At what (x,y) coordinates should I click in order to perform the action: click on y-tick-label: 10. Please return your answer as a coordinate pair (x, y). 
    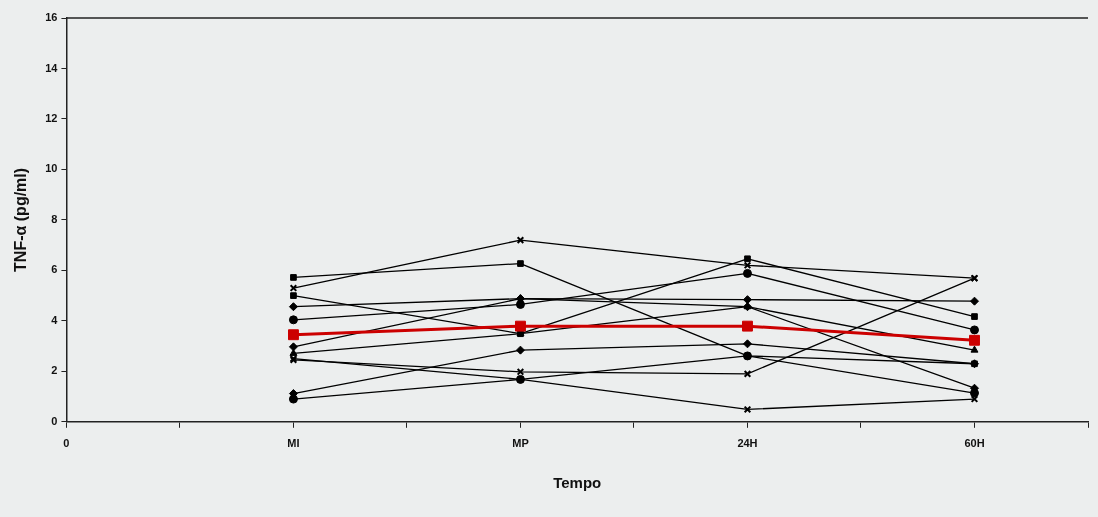
    Looking at the image, I should click on (51, 168).